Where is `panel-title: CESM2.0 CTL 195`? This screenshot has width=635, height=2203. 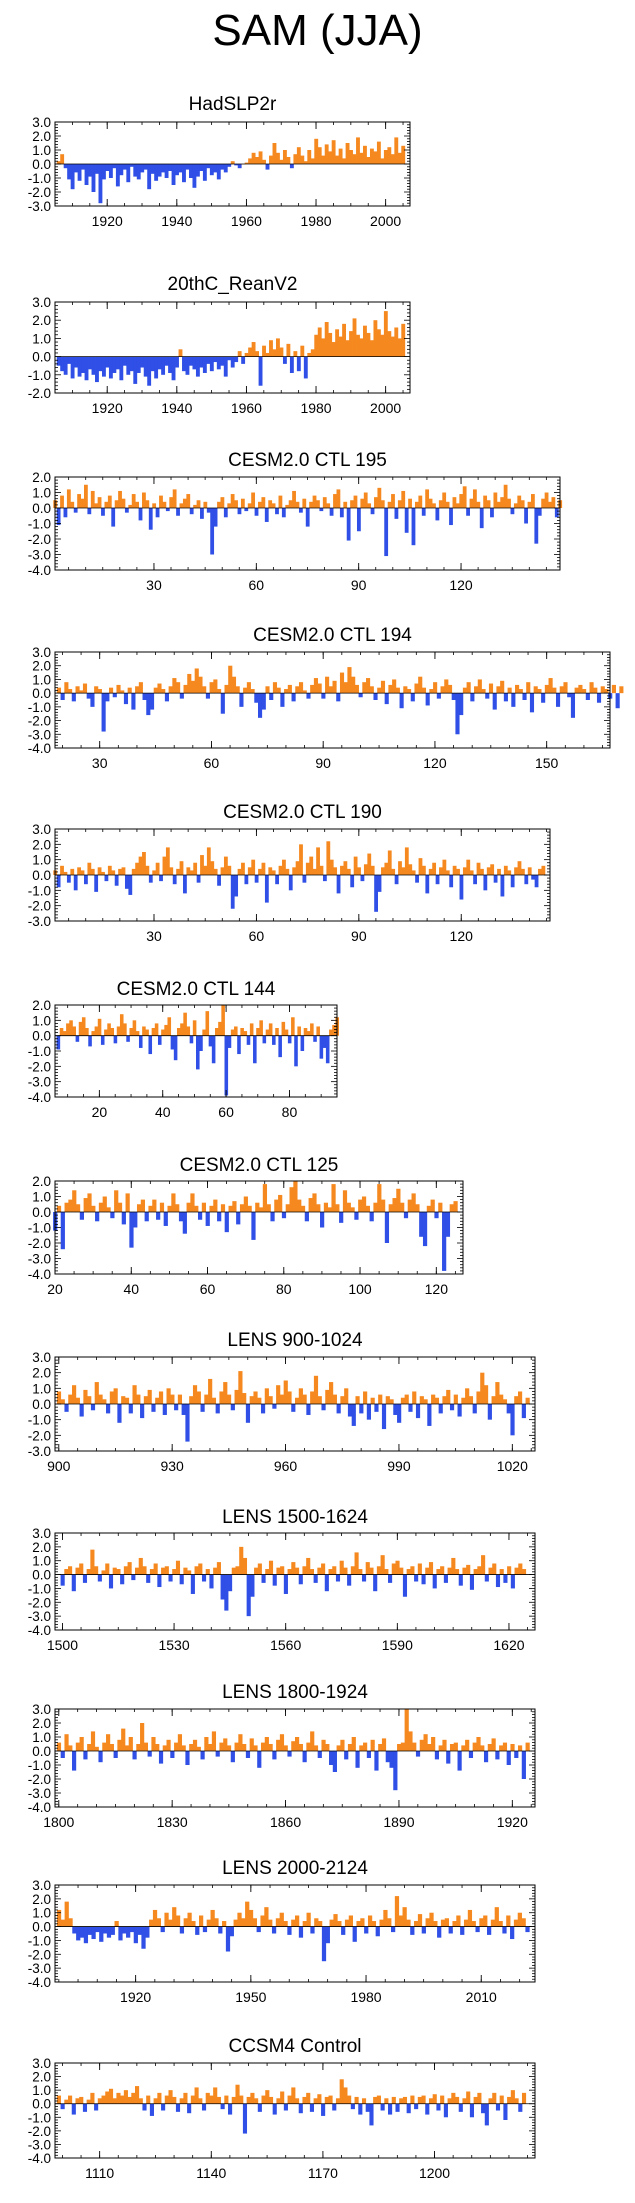
panel-title: CESM2.0 CTL 195 is located at coordinates (307, 460).